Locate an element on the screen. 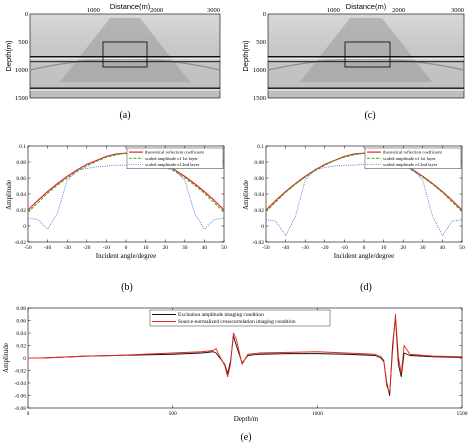 Image resolution: width=474 pixels, height=445 pixels. reflector-3-bright-c is located at coordinates (366, 90).